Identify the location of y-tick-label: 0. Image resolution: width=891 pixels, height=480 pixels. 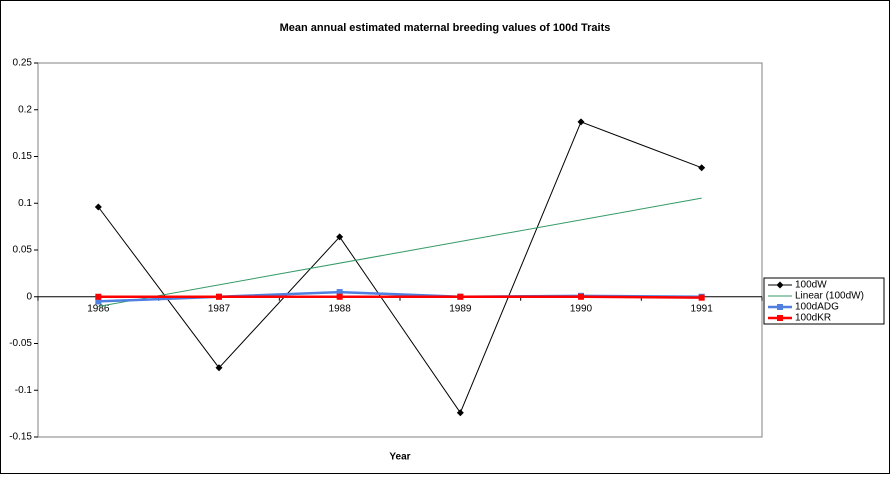
(29, 296).